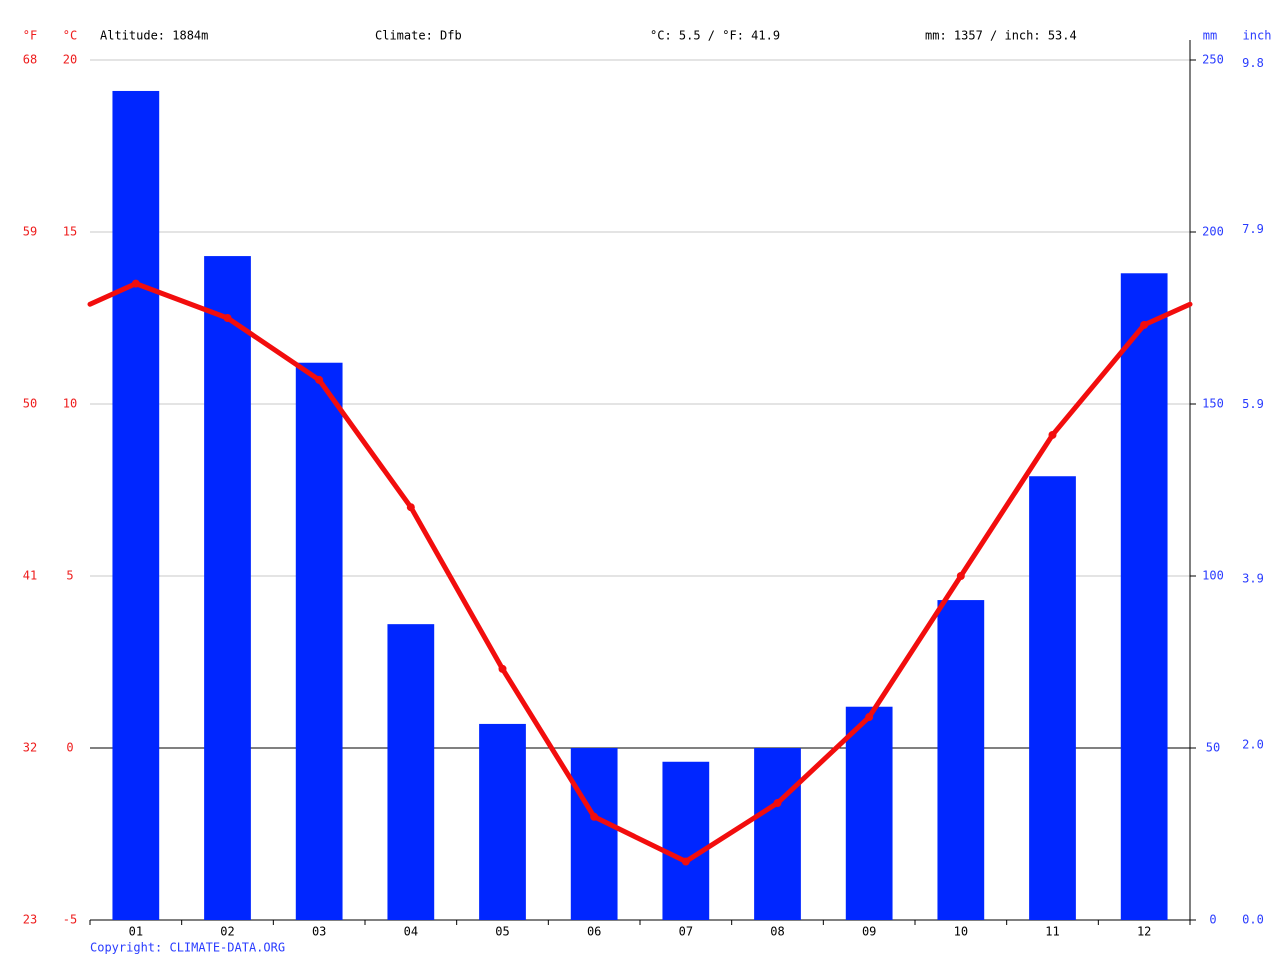 The height and width of the screenshot is (960, 1280). Describe the element at coordinates (227, 932) in the screenshot. I see `x-tick-label: 02` at that location.